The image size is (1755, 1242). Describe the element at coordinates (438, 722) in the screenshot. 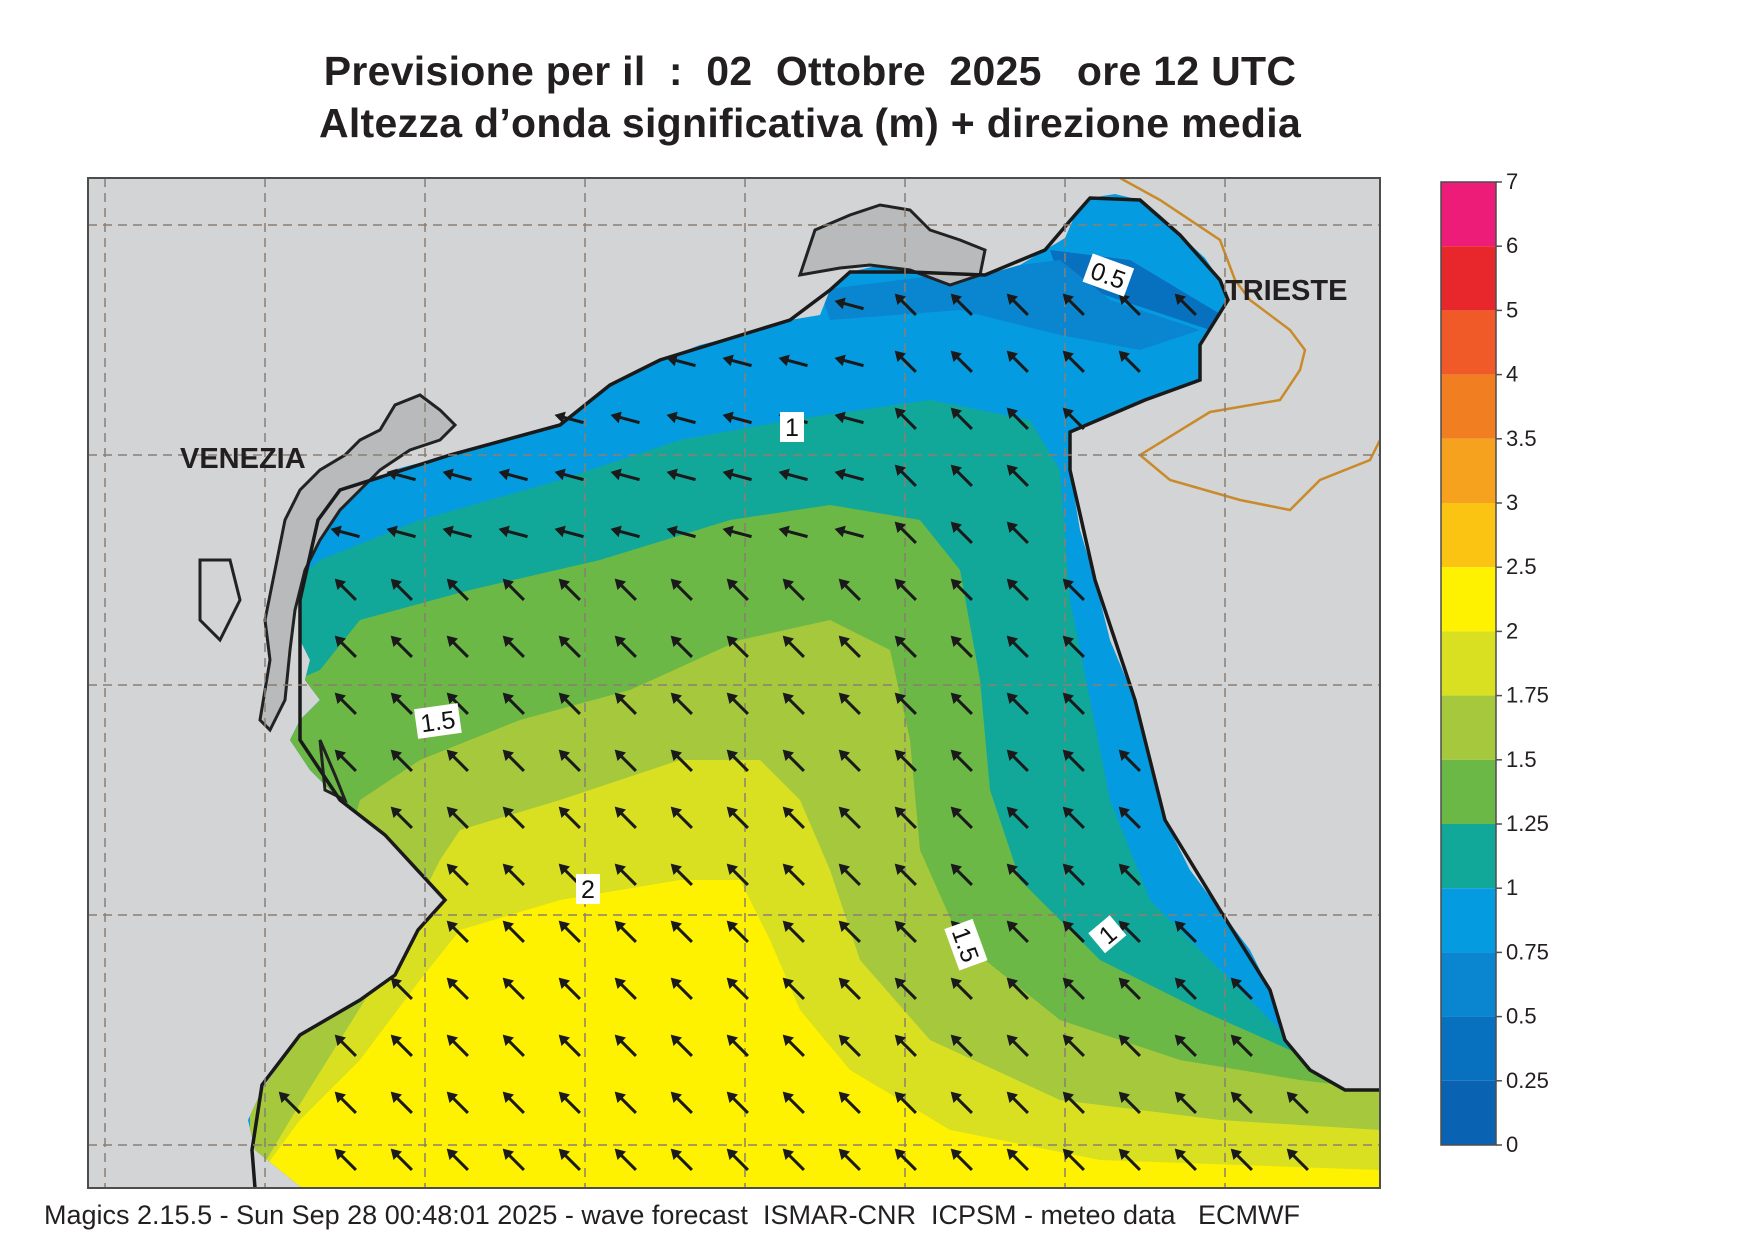

I see `svg-text: 1.5` at that location.